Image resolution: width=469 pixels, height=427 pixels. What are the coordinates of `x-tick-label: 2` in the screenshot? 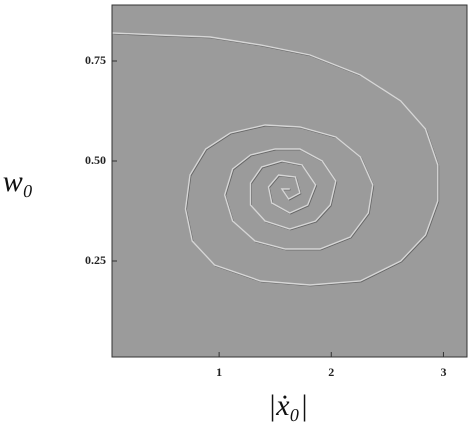 It's located at (331, 372).